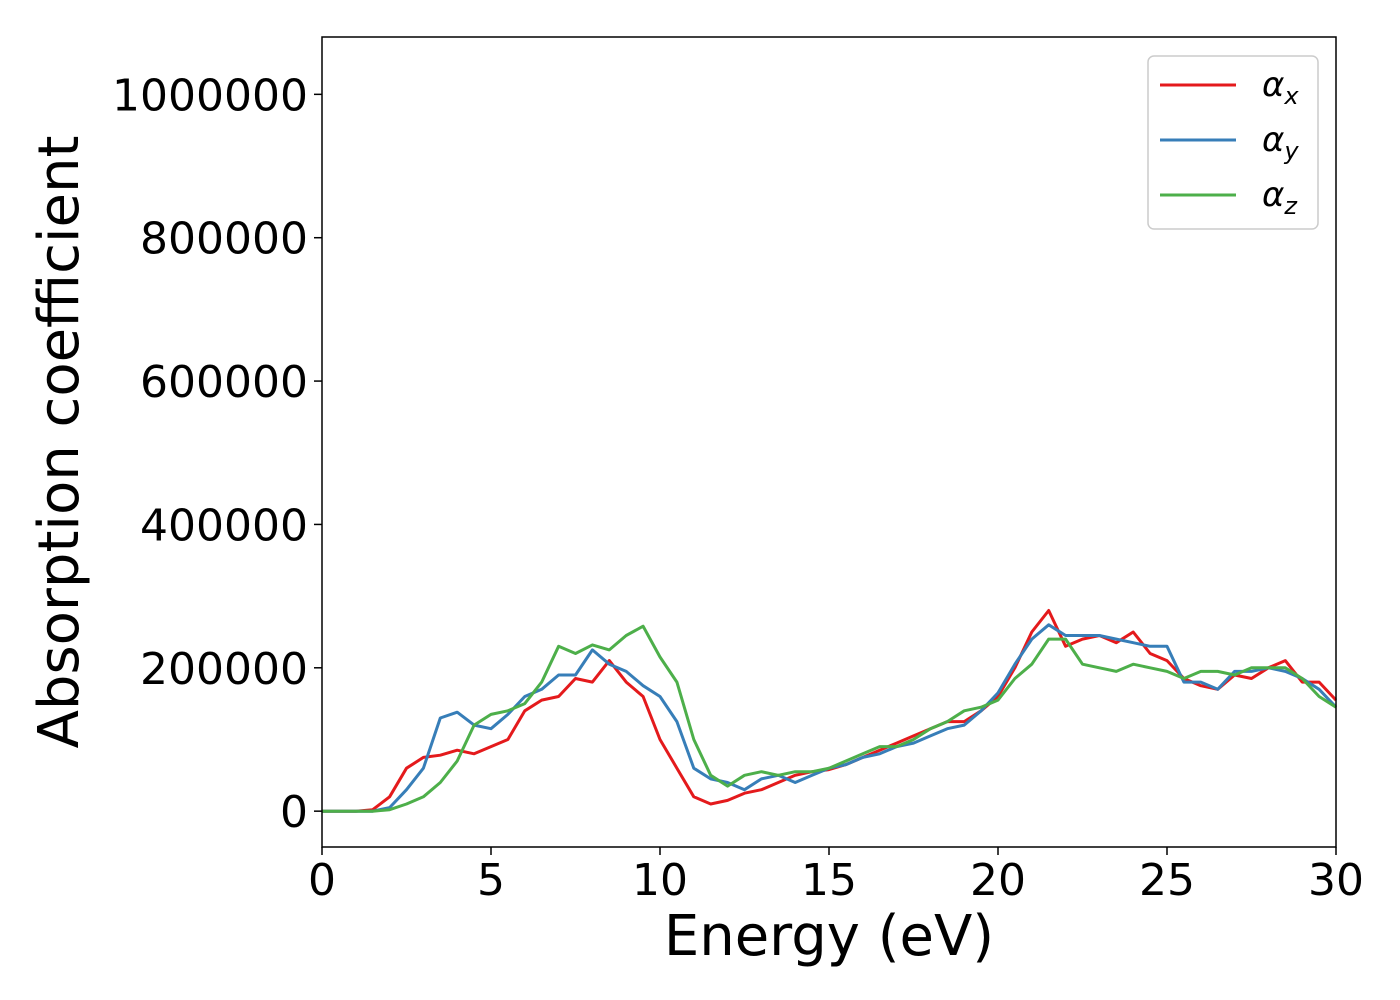 The width and height of the screenshot is (1400, 1000). Describe the element at coordinates (59, 442) in the screenshot. I see `y-axis-label: Absorption coefficient` at that location.